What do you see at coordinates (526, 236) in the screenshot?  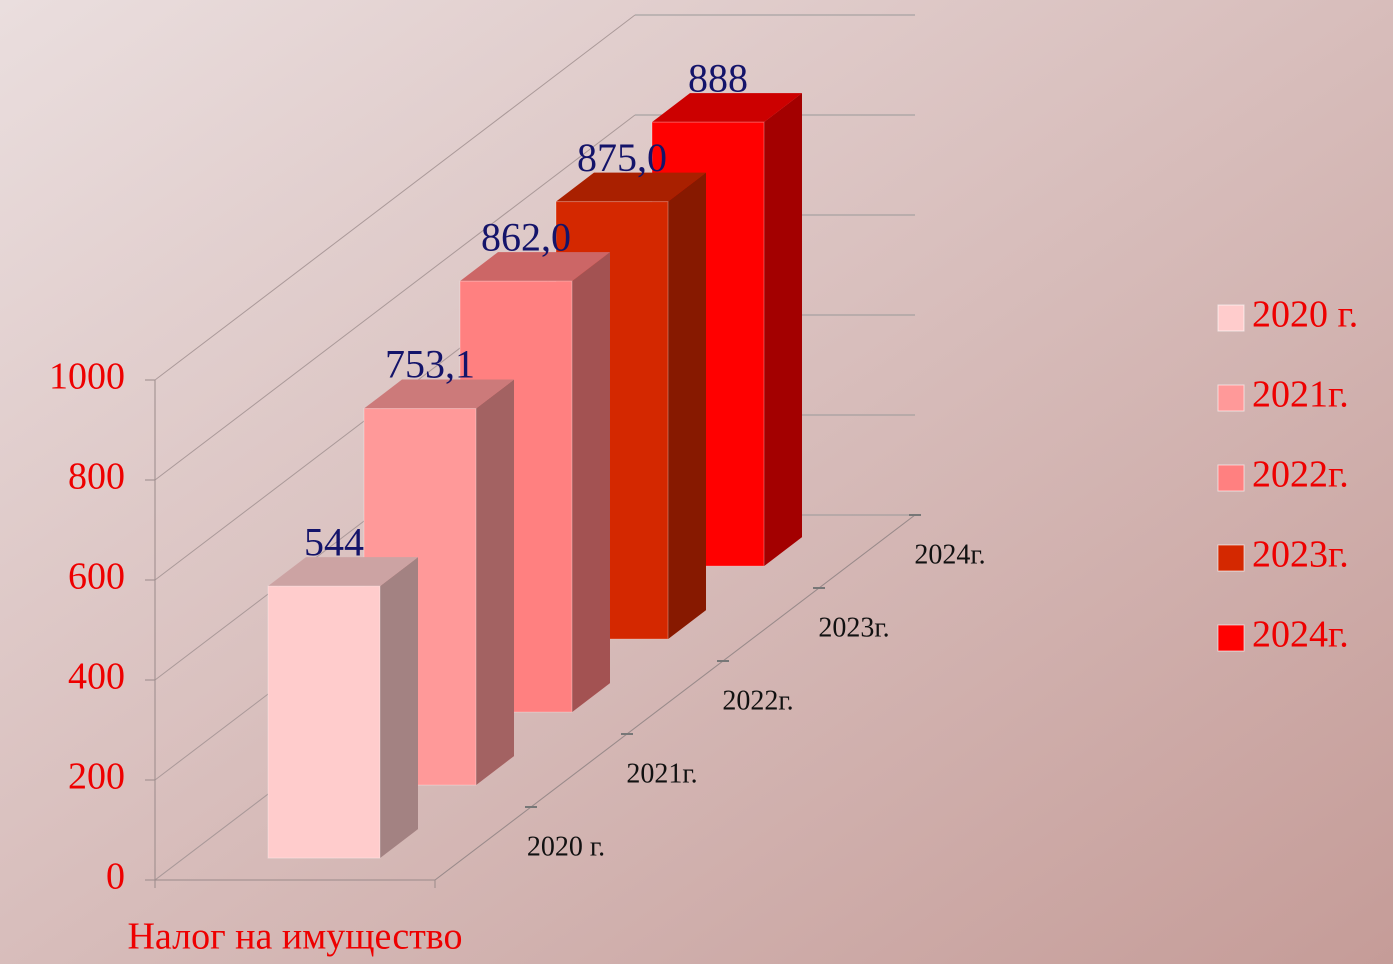 I see `data-label: 862,0` at bounding box center [526, 236].